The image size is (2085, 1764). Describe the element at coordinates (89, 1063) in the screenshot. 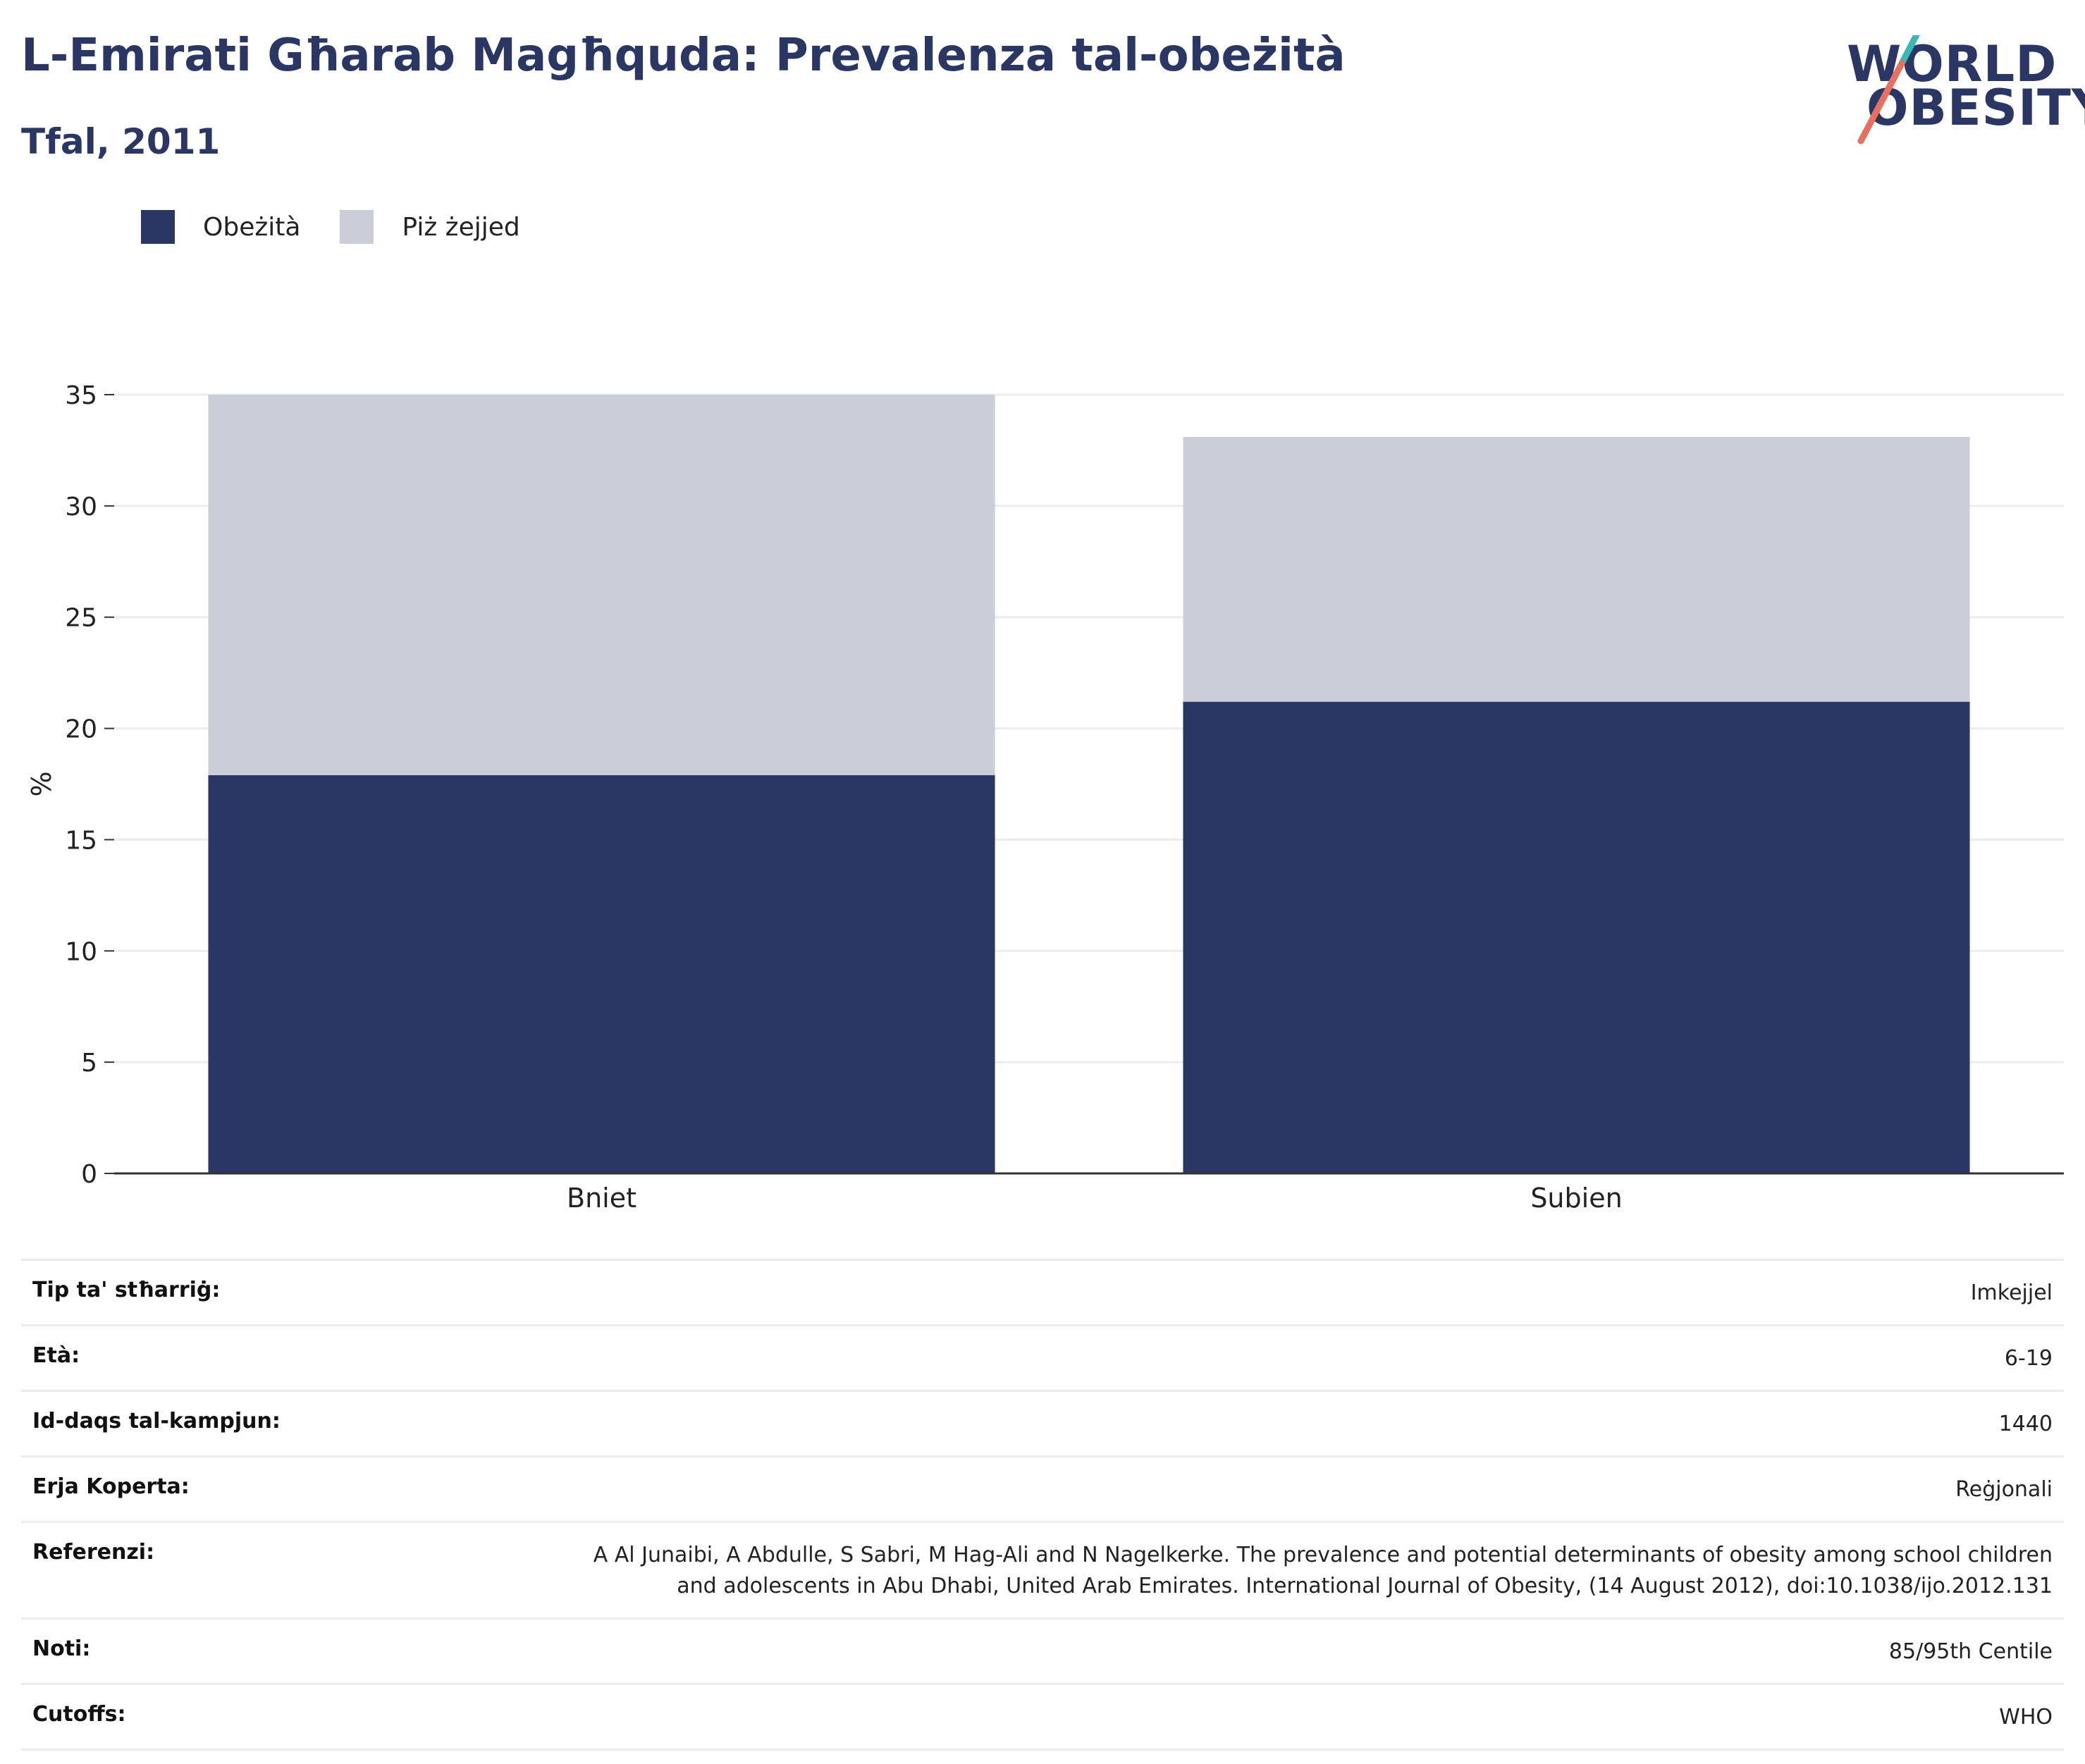

I see `y-tick-label: 5` at that location.